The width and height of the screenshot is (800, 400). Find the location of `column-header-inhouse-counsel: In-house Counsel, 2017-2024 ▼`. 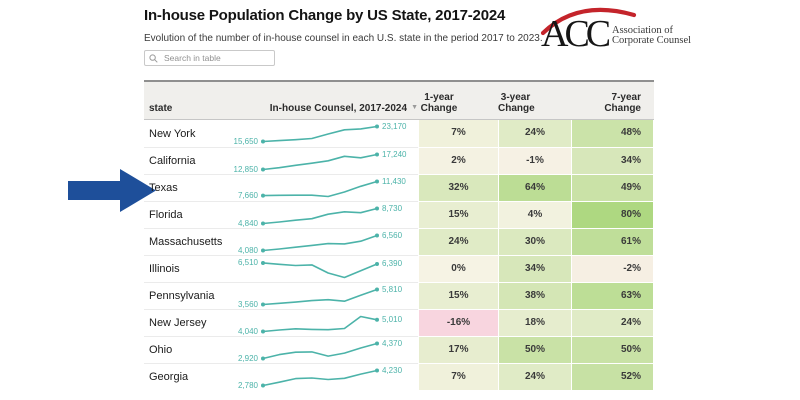

column-header-inhouse-counsel: In-house Counsel, 2017-2024 ▼ is located at coordinates (343, 108).